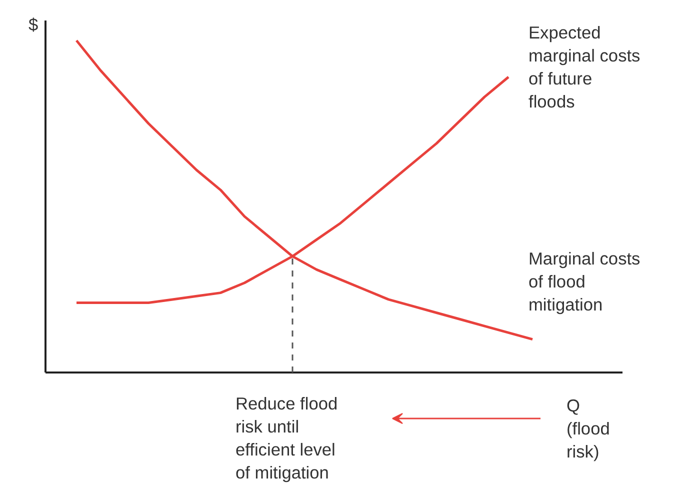 The width and height of the screenshot is (697, 497). What do you see at coordinates (584, 281) in the screenshot?
I see `series-label: Marginal costs of flood mitigation` at bounding box center [584, 281].